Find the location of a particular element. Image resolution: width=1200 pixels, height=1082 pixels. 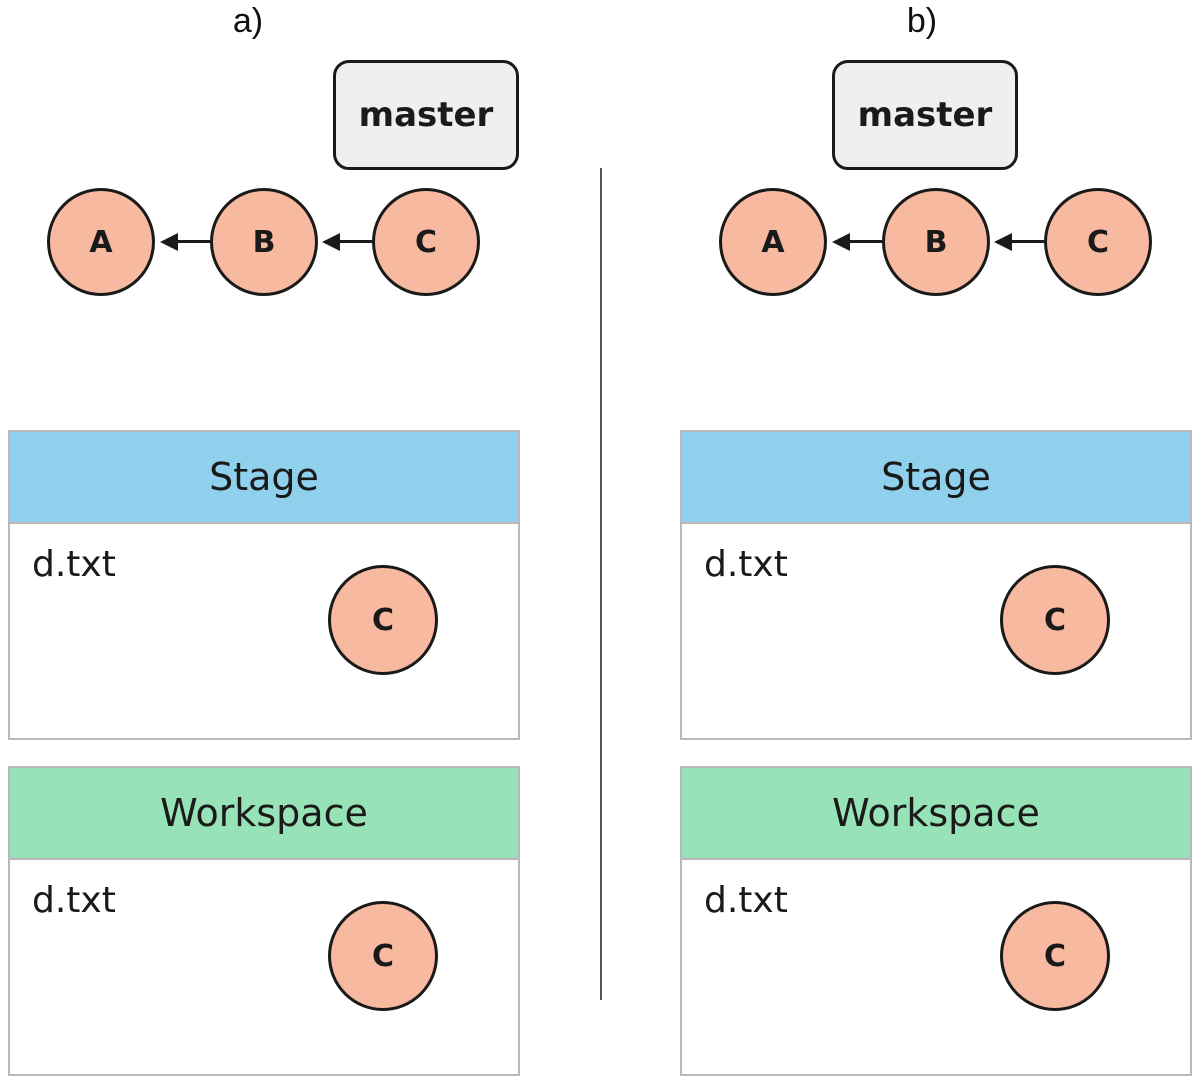

panel-divider is located at coordinates (601, 584).